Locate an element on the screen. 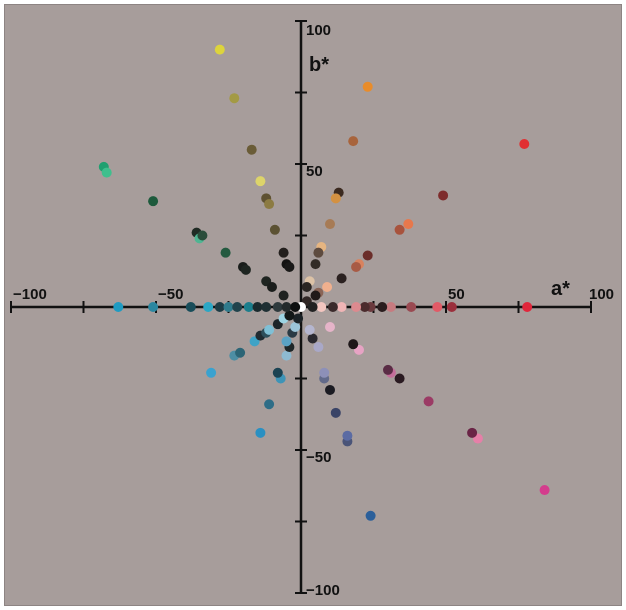 This screenshot has width=626, height=610. x-tick-label: 100 is located at coordinates (601, 294).